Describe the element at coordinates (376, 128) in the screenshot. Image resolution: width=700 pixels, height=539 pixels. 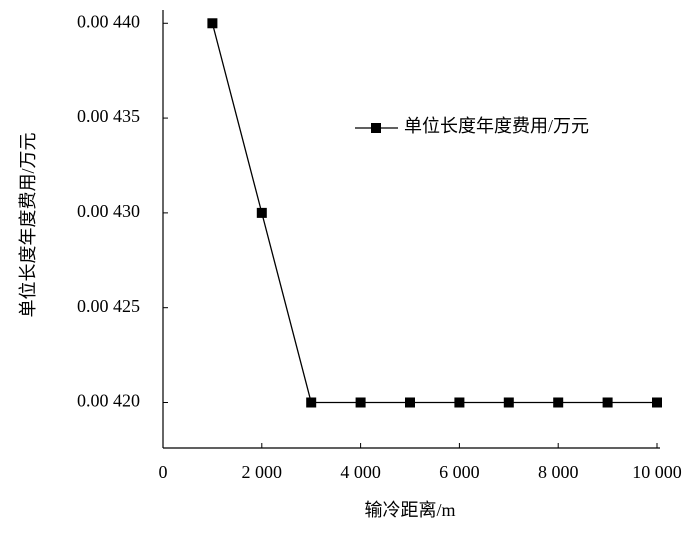
I see `legend-marker` at that location.